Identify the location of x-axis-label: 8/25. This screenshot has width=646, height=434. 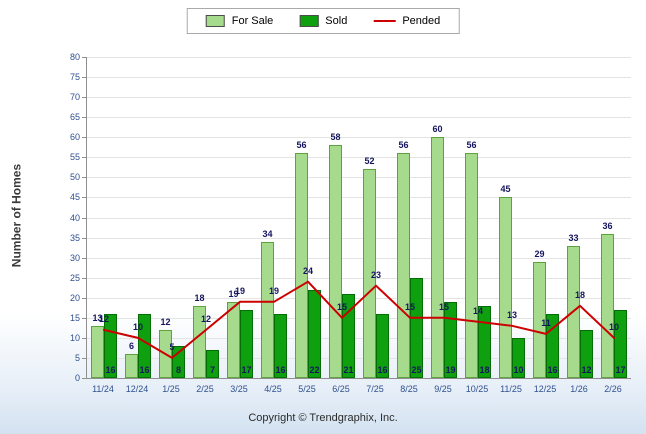
(409, 389).